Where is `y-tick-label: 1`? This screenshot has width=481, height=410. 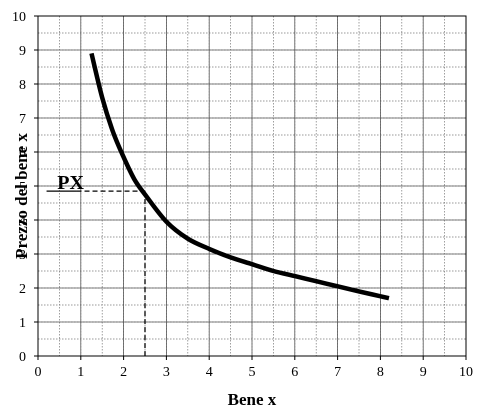
y-tick-label: 1 is located at coordinates (22, 323).